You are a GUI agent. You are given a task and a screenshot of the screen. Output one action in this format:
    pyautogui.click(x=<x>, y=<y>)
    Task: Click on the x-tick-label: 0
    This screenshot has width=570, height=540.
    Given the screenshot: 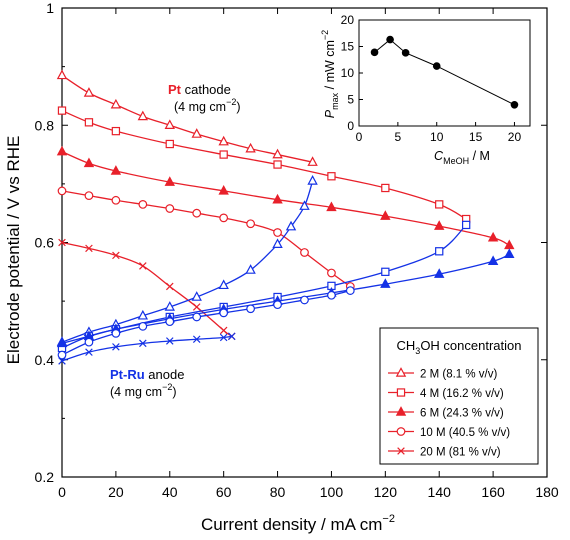 What is the action you would take?
    pyautogui.click(x=62, y=492)
    